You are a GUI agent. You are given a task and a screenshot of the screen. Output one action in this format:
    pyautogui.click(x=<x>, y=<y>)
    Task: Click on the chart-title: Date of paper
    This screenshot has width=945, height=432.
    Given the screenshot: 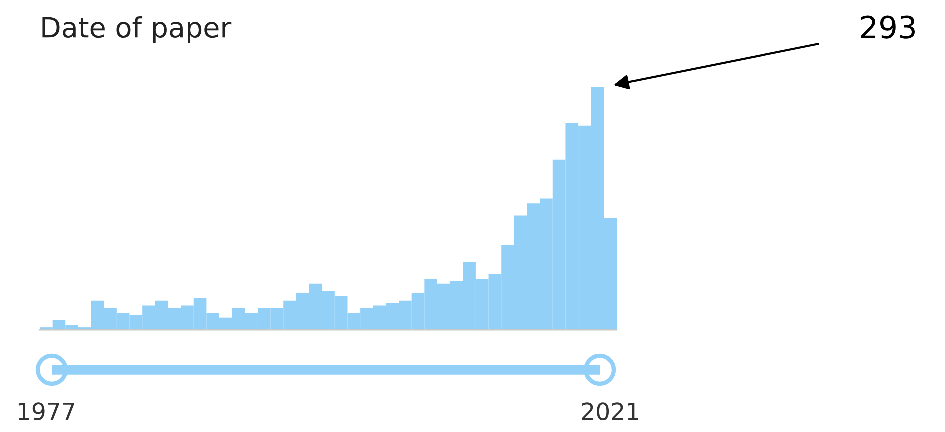 What is the action you would take?
    pyautogui.click(x=137, y=30)
    